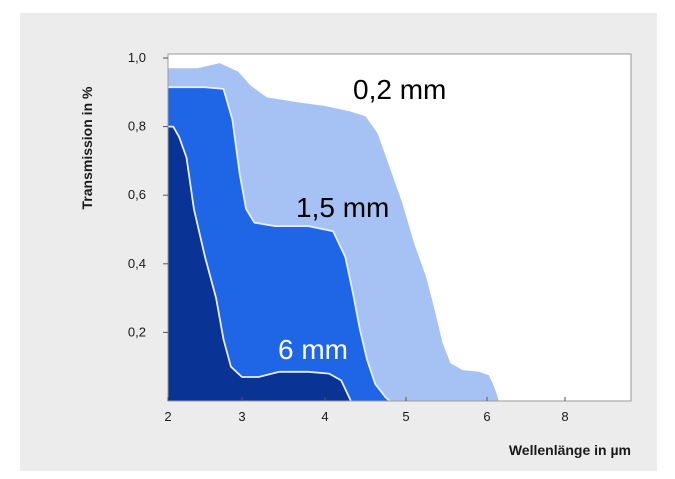  What do you see at coordinates (342, 207) in the screenshot?
I see `series-label-1-5-mm: 1,5 mm` at bounding box center [342, 207].